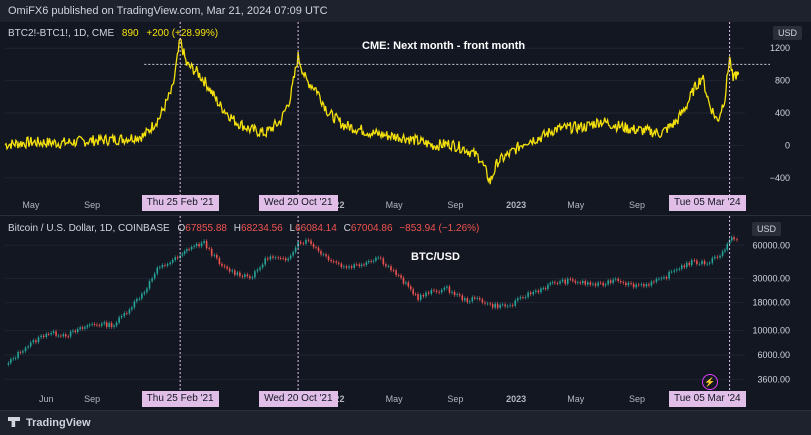 Image resolution: width=811 pixels, height=435 pixels. Describe the element at coordinates (347, 228) in the screenshot. I see `close-label: C` at that location.